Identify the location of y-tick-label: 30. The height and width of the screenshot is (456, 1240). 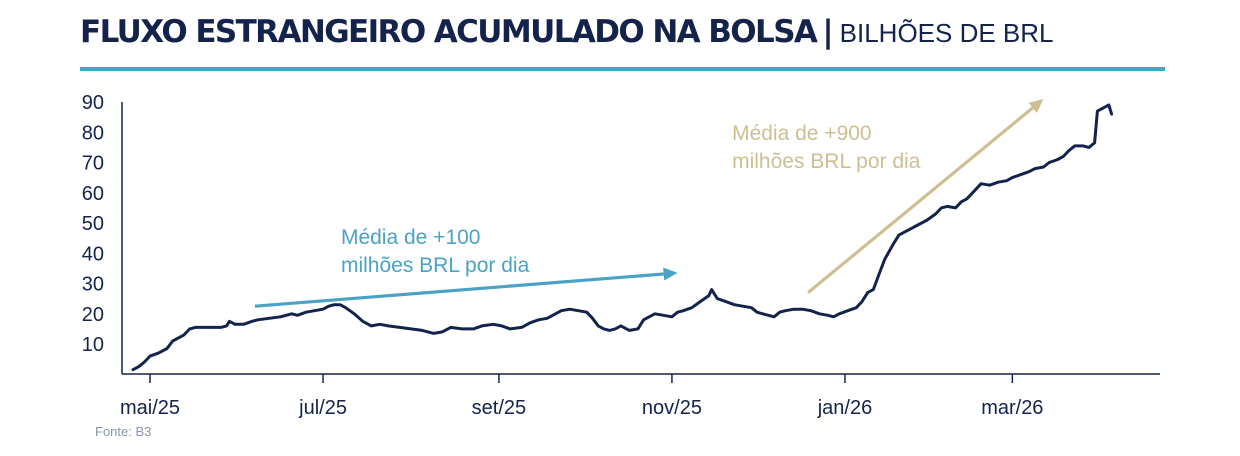
(93, 285).